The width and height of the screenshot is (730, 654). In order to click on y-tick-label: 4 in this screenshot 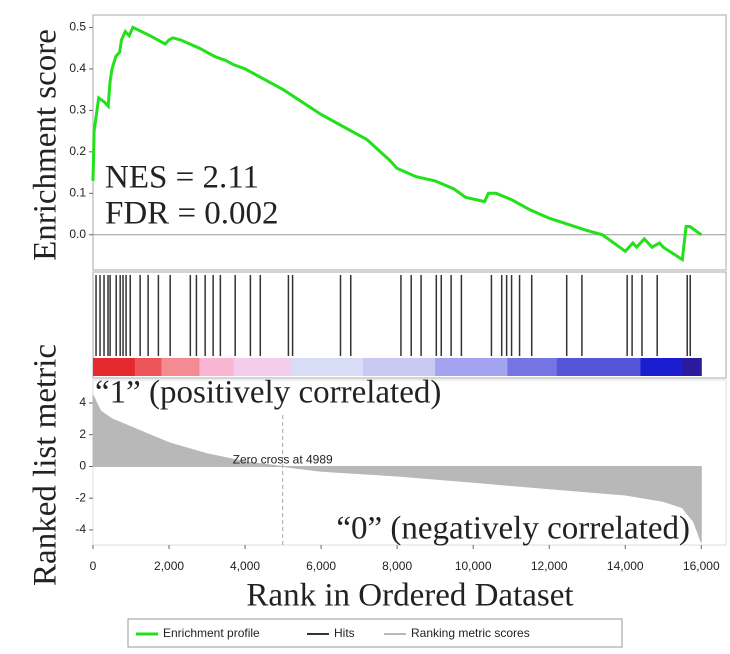, I will do `click(82, 402)`.